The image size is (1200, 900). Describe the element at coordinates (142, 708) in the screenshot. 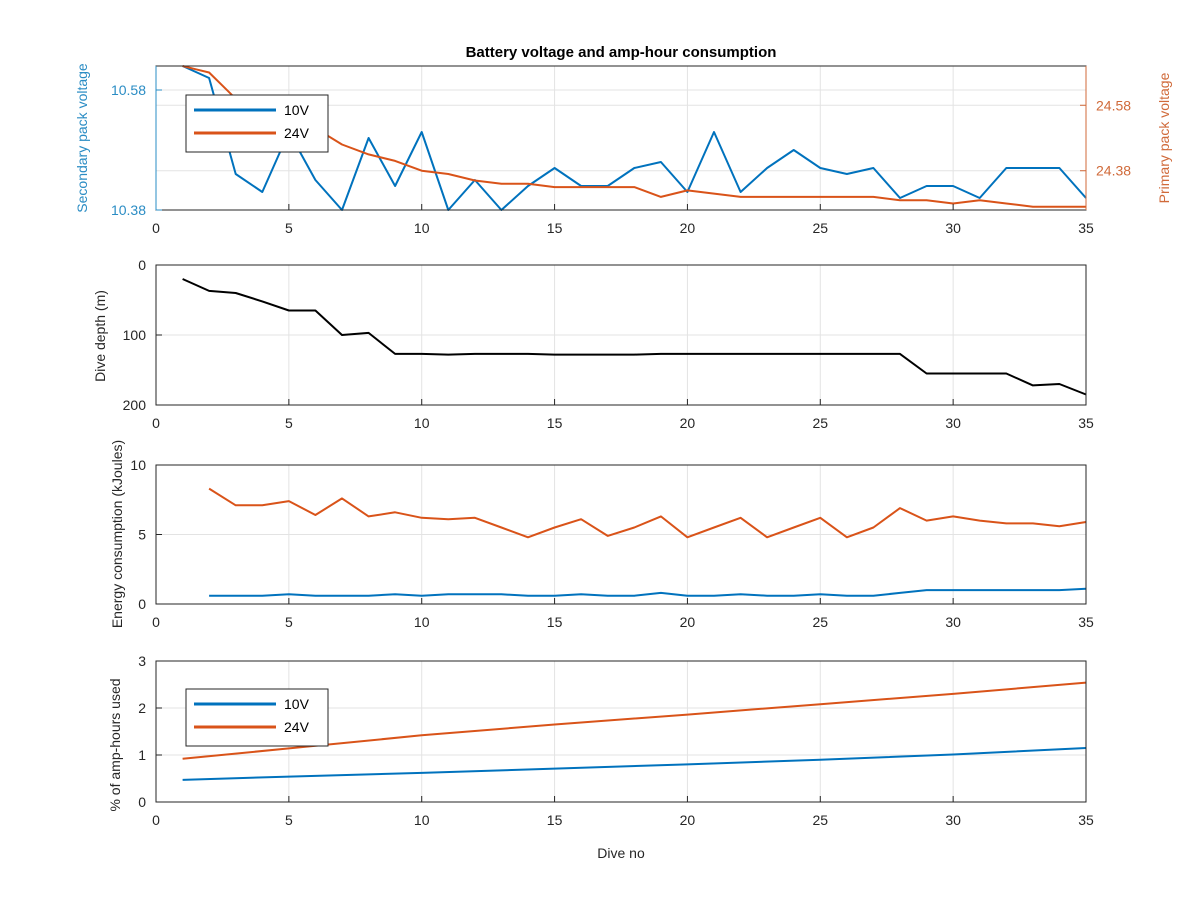

I see `y-tick-label: 2` at that location.